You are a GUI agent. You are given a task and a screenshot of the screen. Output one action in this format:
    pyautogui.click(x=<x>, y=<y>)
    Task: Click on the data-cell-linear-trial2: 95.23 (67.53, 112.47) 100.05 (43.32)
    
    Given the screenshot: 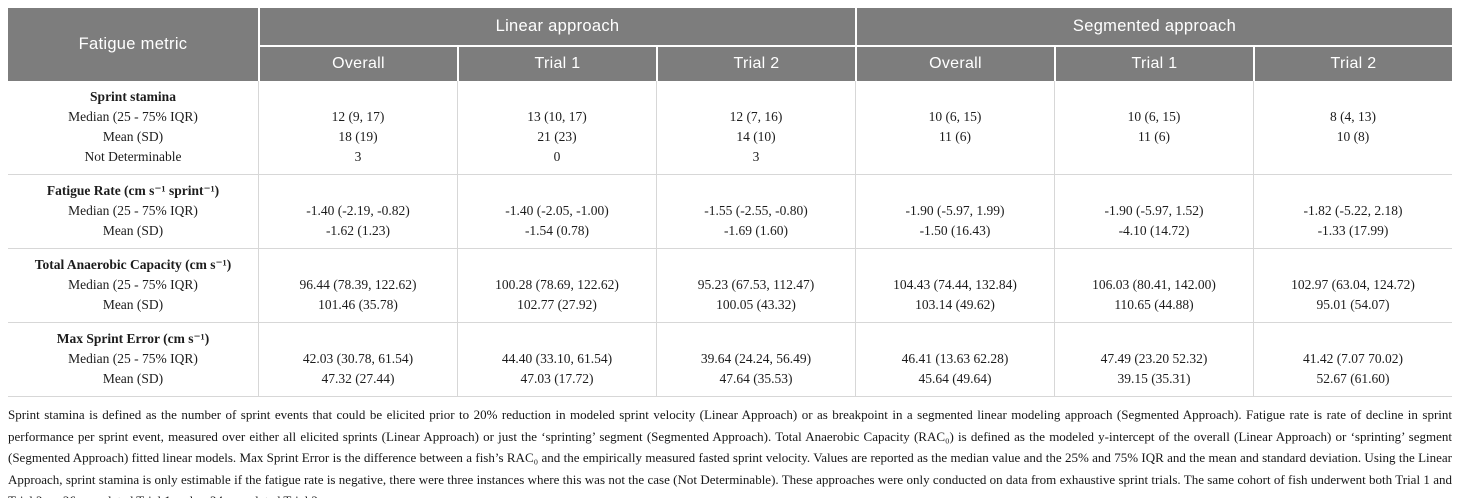 What is the action you would take?
    pyautogui.click(x=755, y=286)
    